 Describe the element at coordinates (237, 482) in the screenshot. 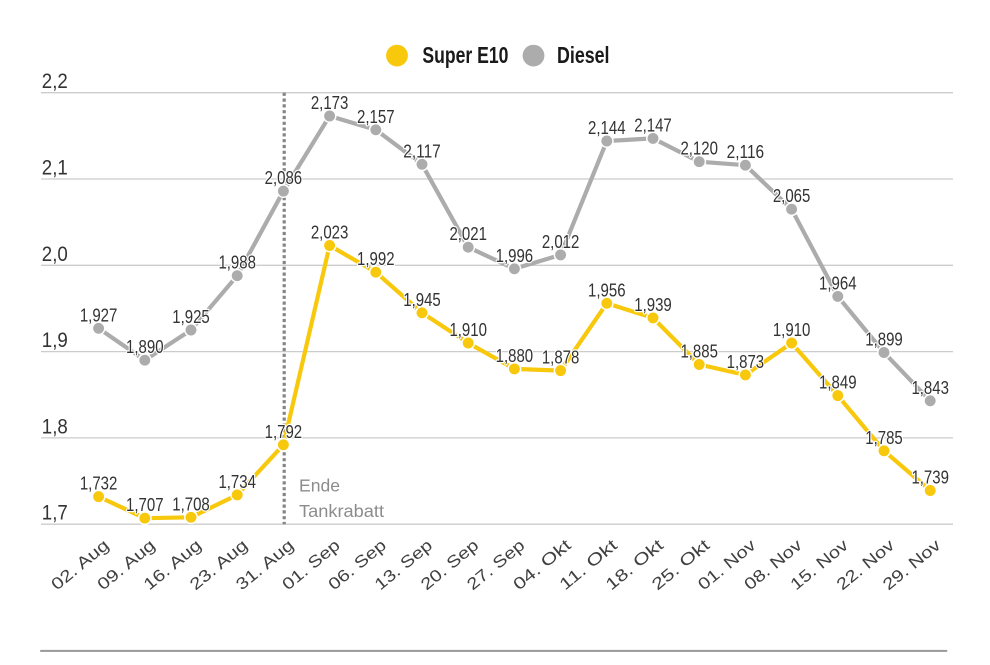

I see `svg-text: 1,734` at that location.